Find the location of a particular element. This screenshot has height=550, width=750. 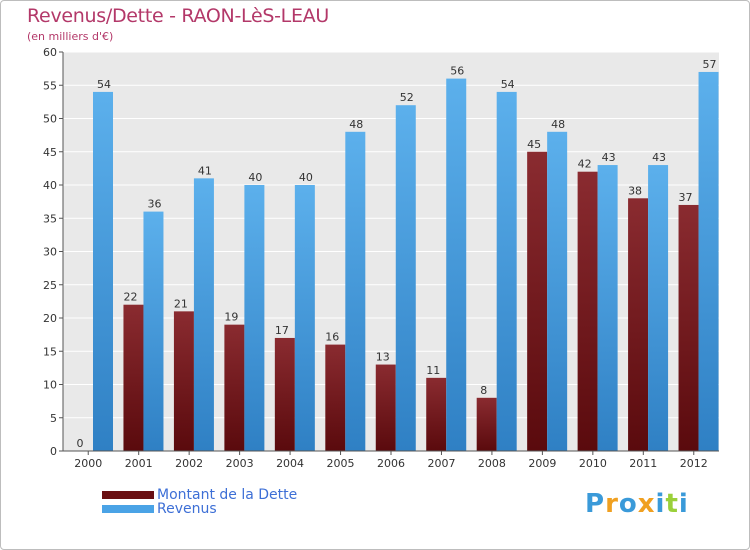

legend-label-revenus: Revenus is located at coordinates (187, 509).